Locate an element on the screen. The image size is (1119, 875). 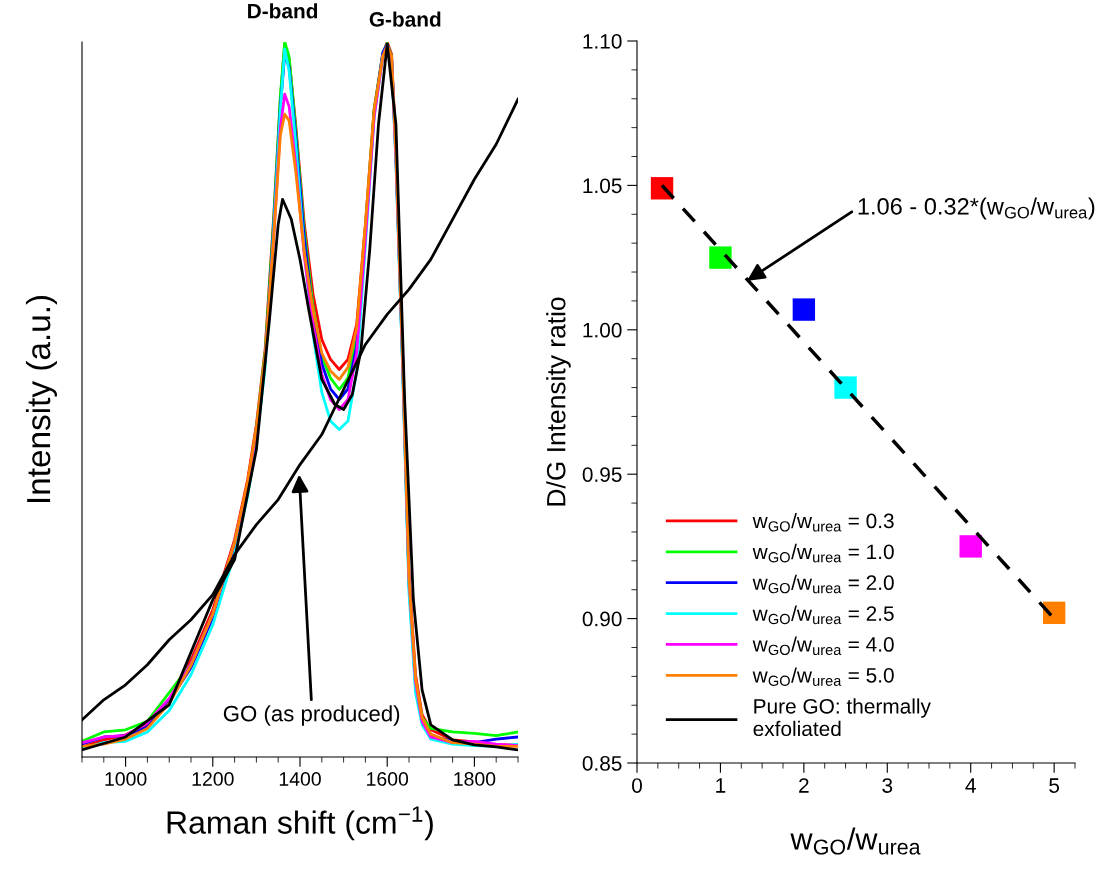
y-axis-title: Intensity (a.u.) is located at coordinates (41, 399).